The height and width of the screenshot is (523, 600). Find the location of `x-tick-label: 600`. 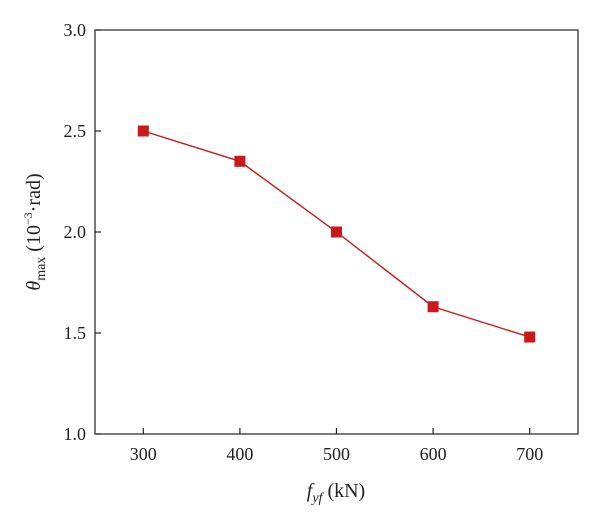

x-tick-label: 600 is located at coordinates (433, 454).